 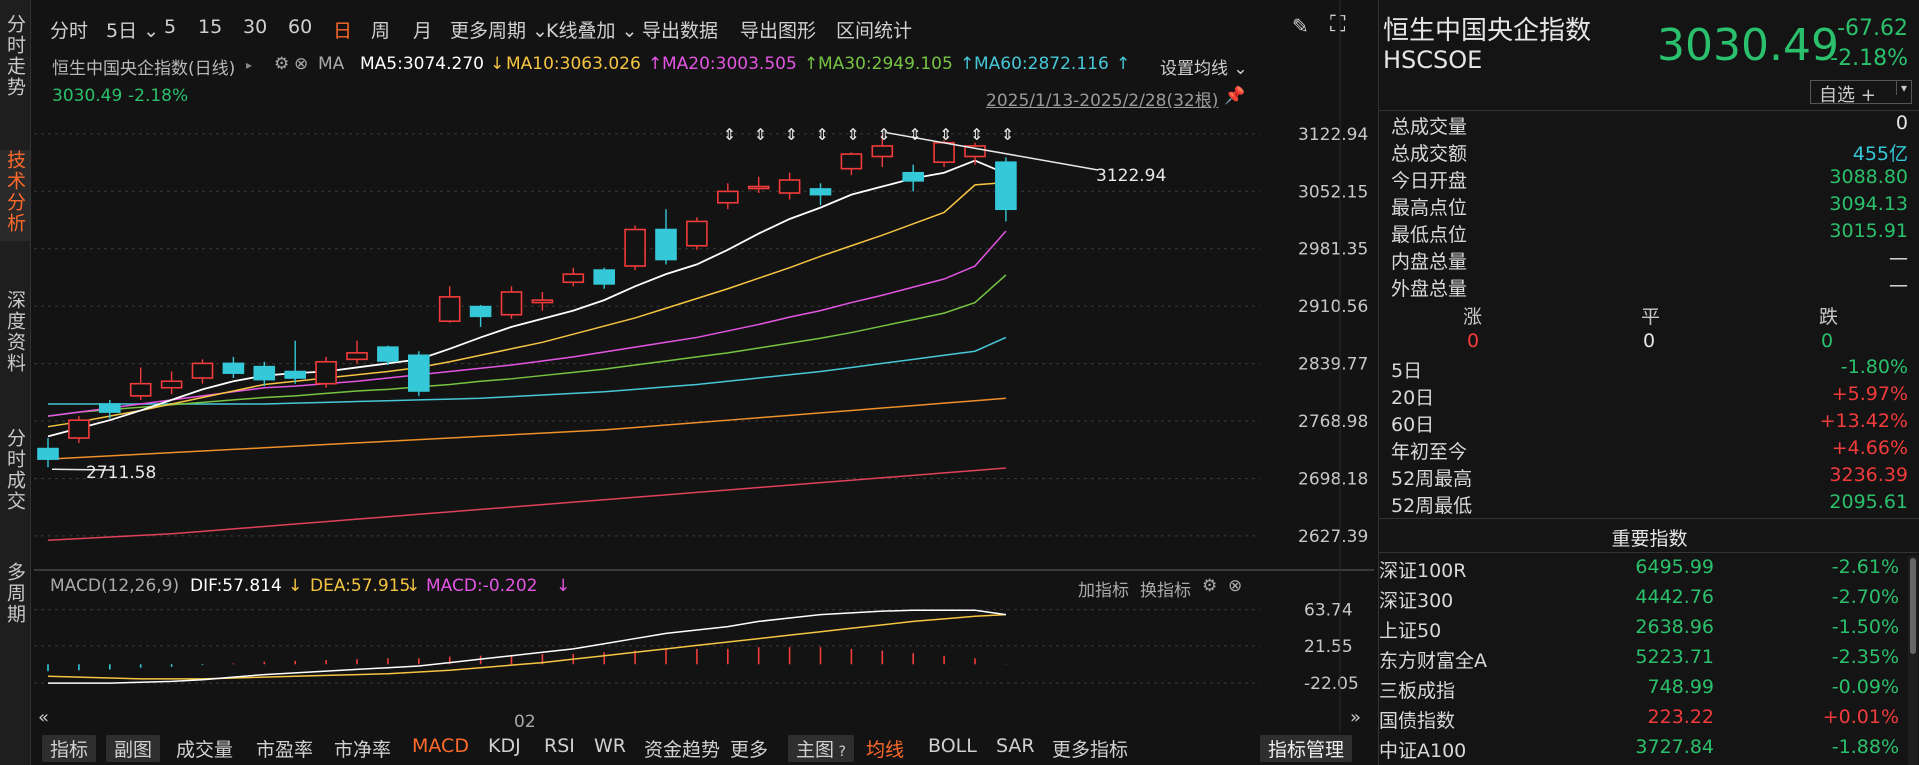 What do you see at coordinates (1235, 96) in the screenshot?
I see `pin-icon: 📌` at bounding box center [1235, 96].